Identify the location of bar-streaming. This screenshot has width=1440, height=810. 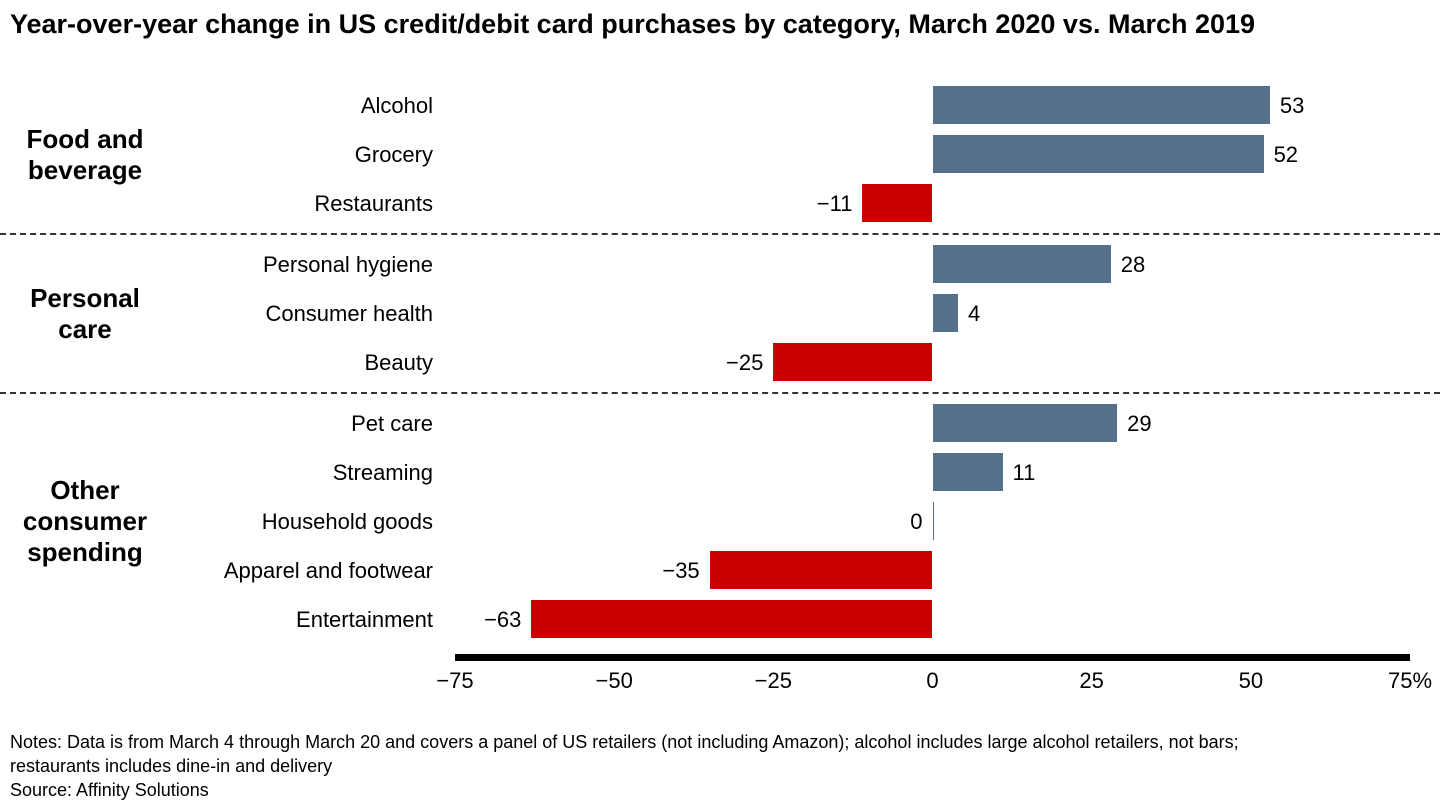
(967, 472).